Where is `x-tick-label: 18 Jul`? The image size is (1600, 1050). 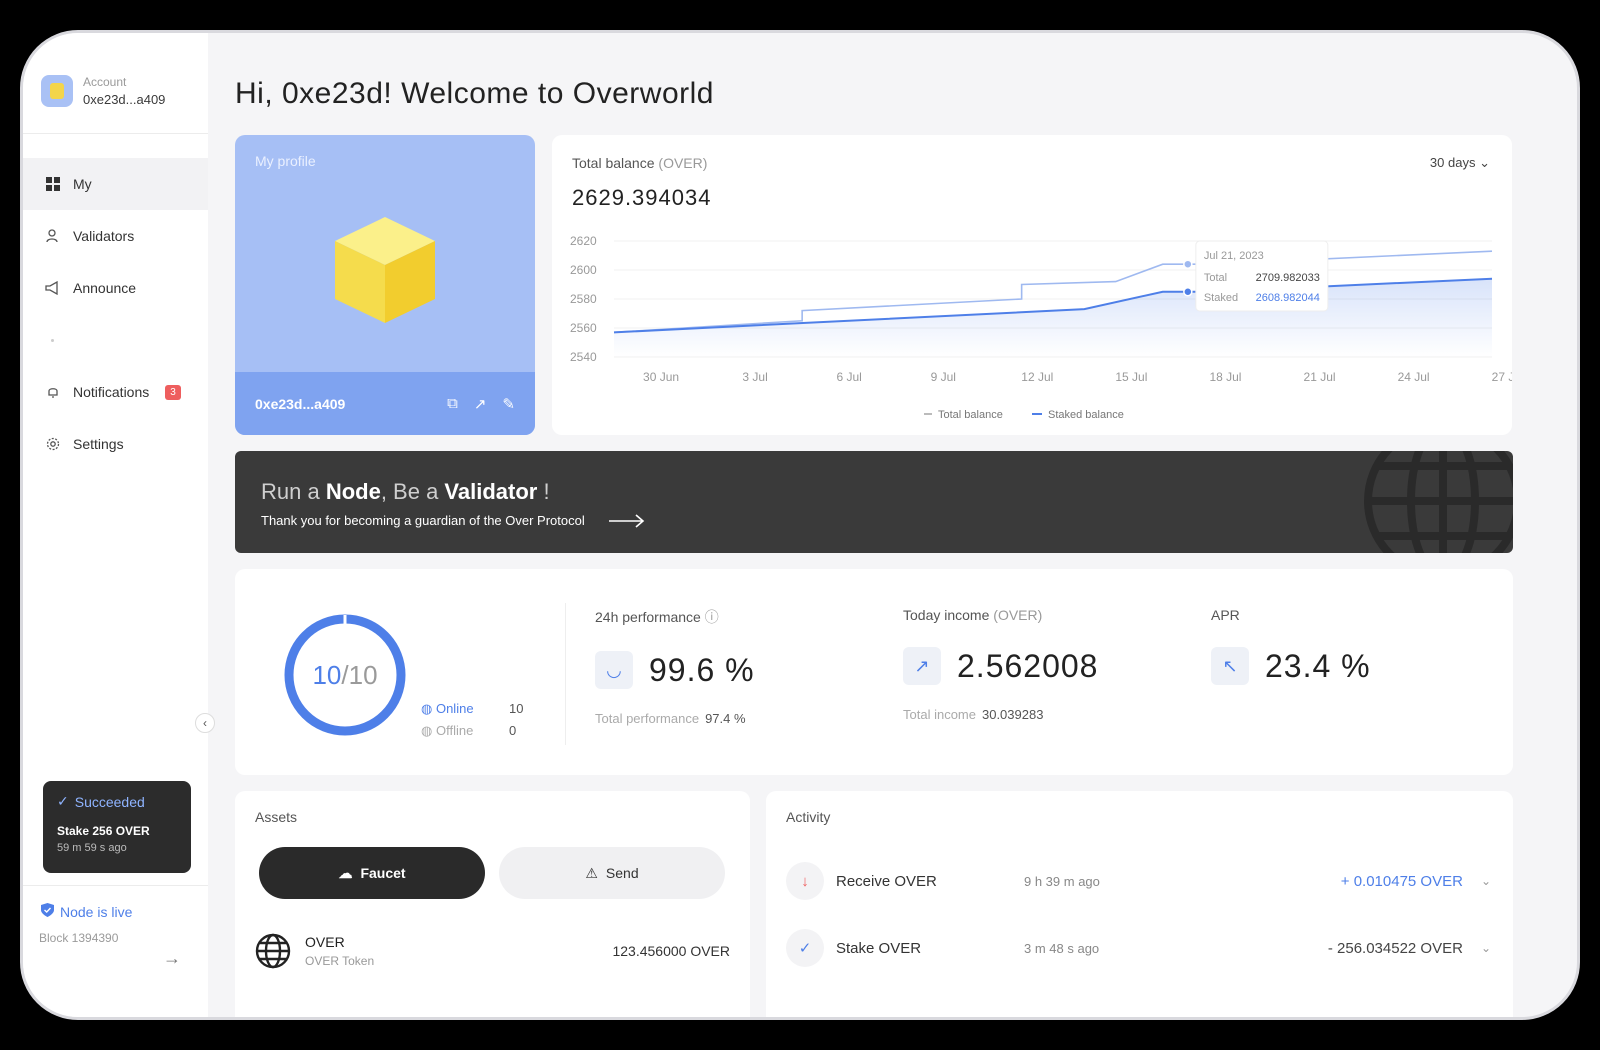
x-tick-label: 18 Jul is located at coordinates (1225, 377).